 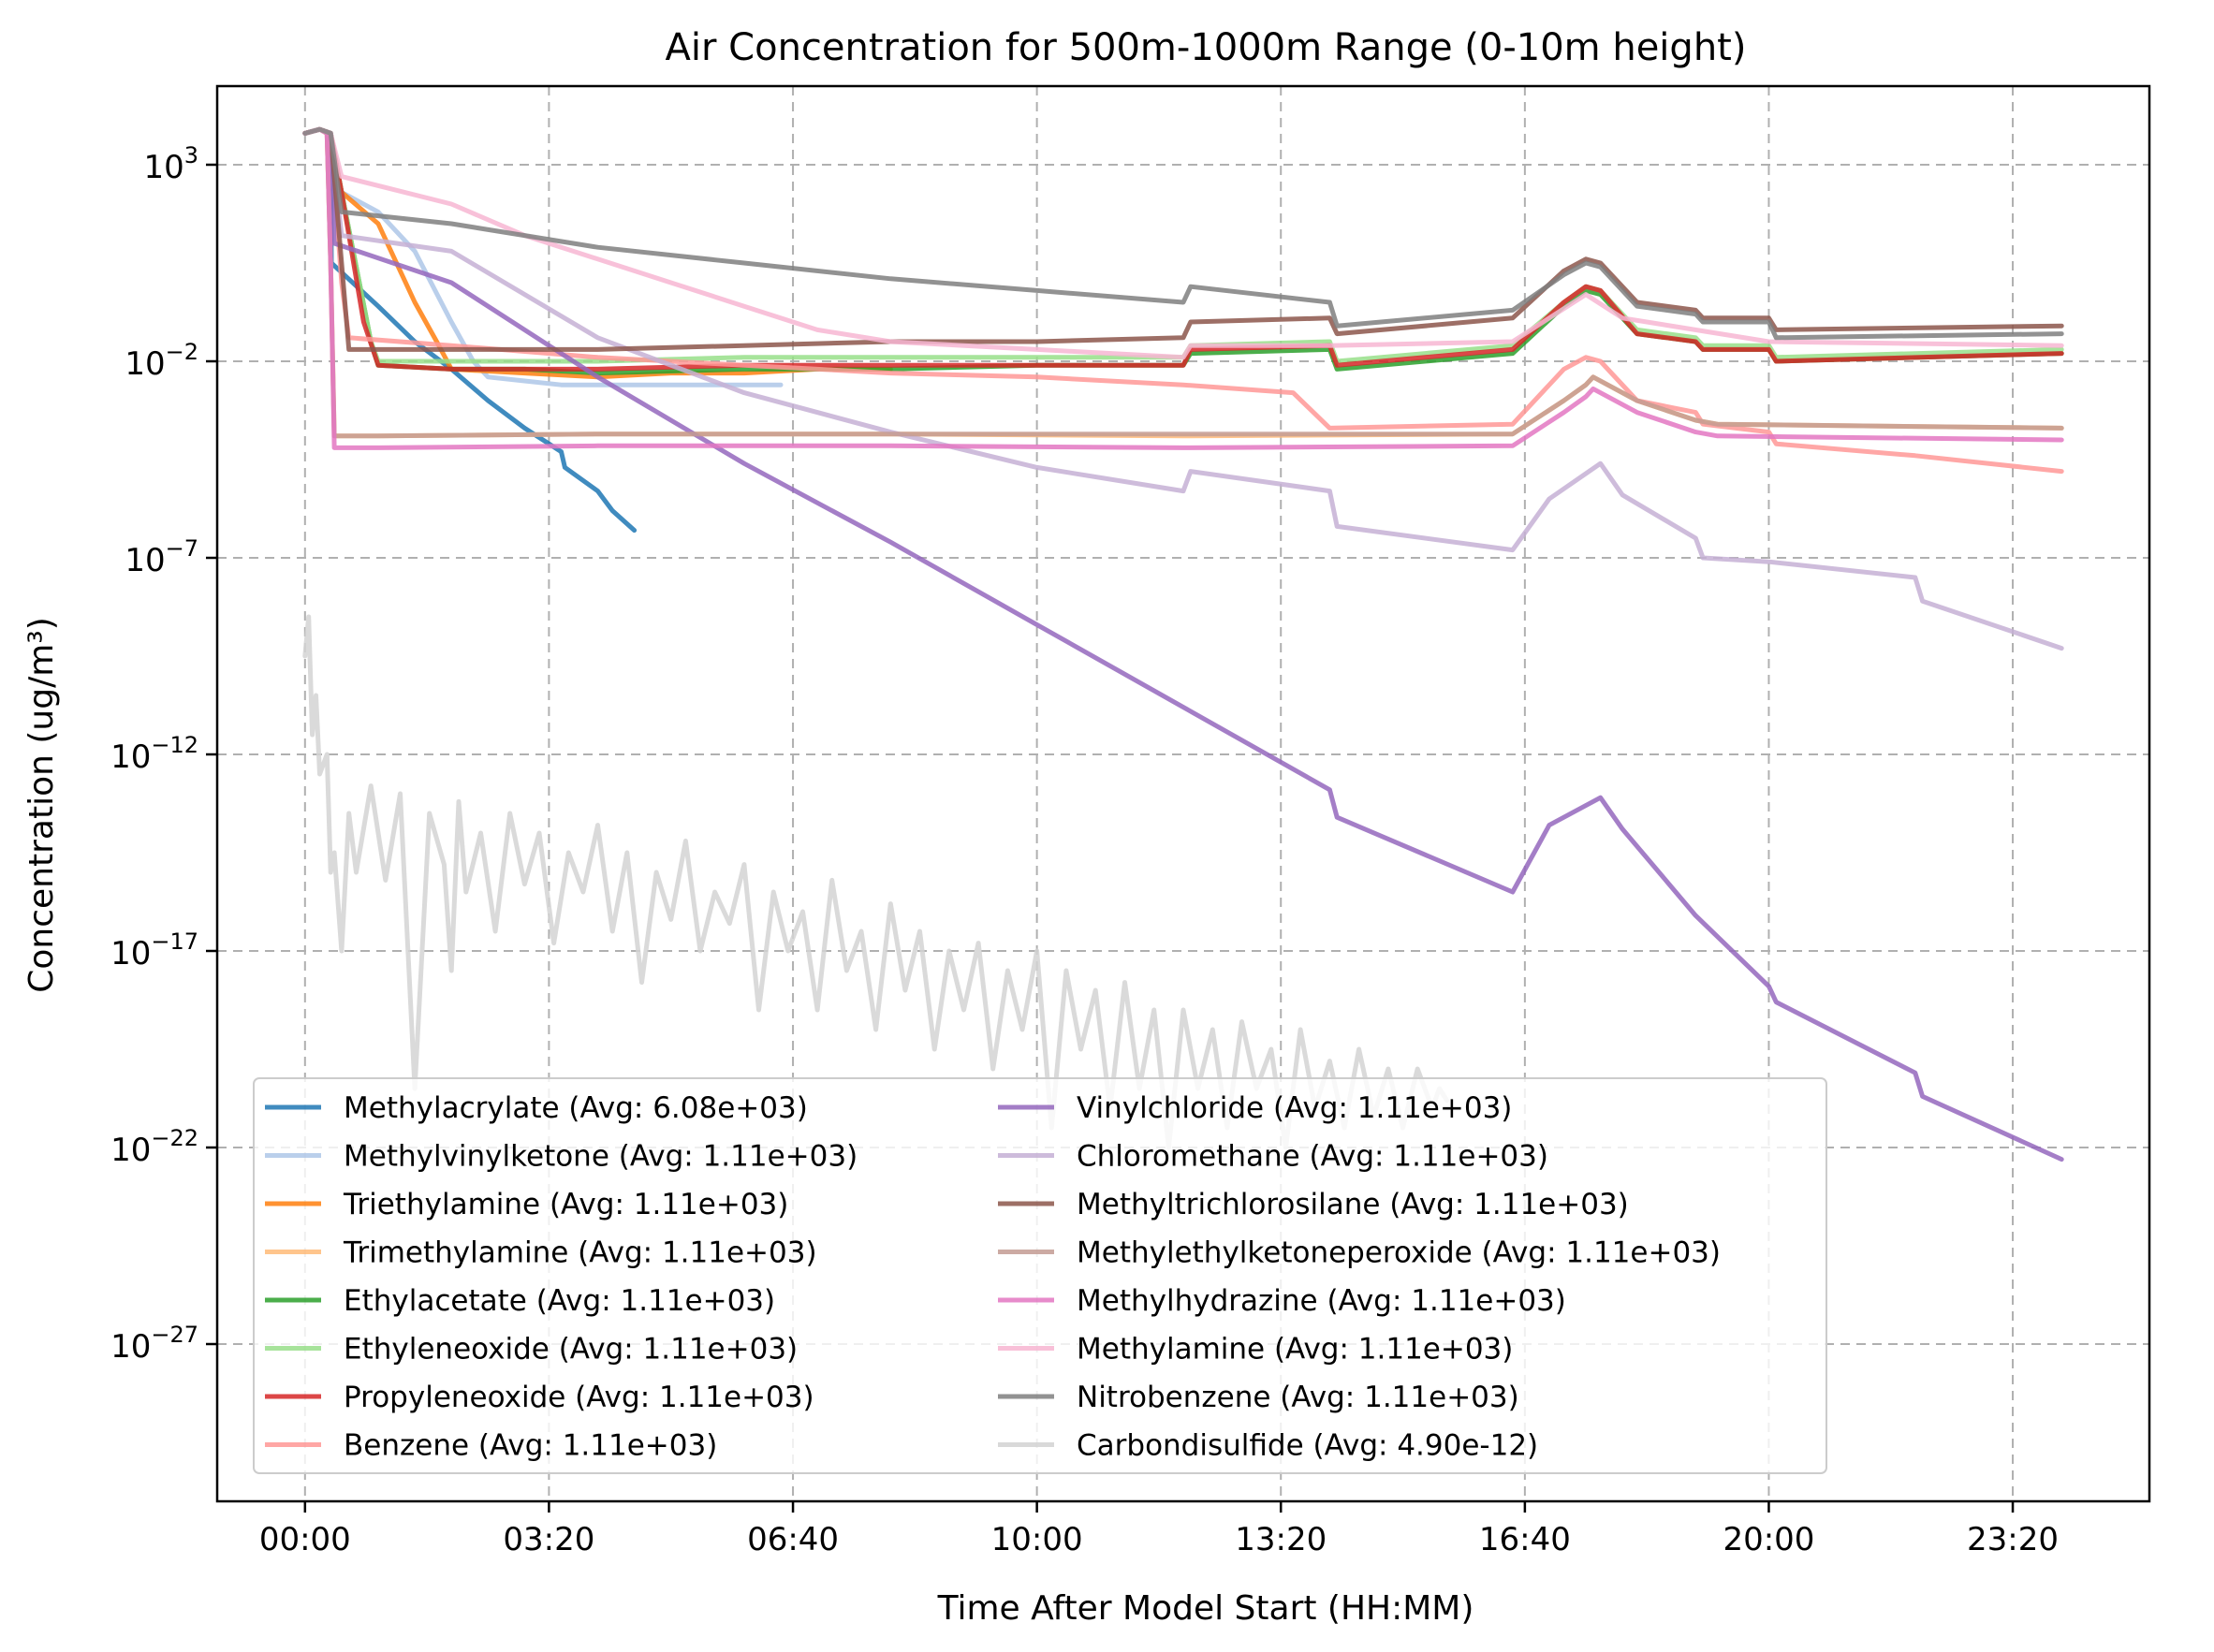 I want to click on y-tick-label: 10³, so click(x=170, y=164).